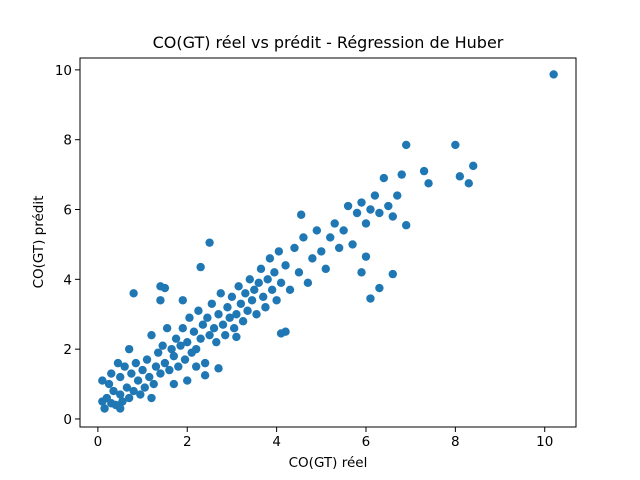 This screenshot has width=640, height=480. What do you see at coordinates (366, 442) in the screenshot?
I see `x-tick-label: 6` at bounding box center [366, 442].